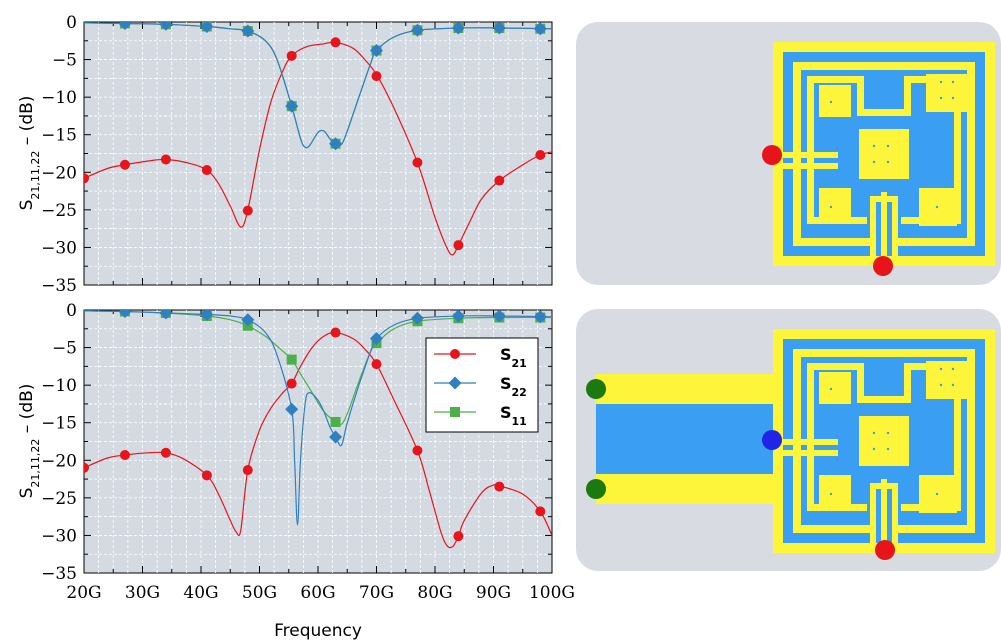  Describe the element at coordinates (907, 96) in the screenshot. I see `pcb-u-right` at that location.